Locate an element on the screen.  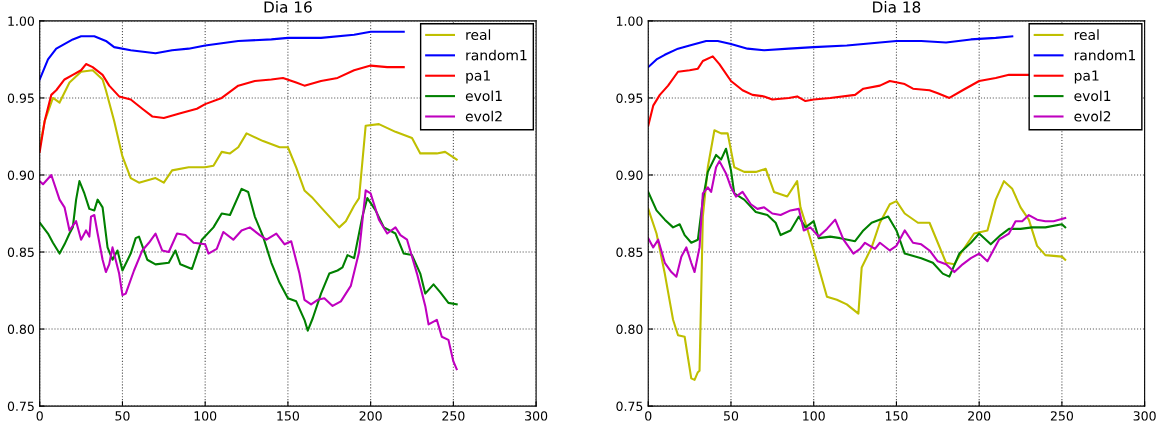
chart-title: Dia 16 is located at coordinates (288, 6).